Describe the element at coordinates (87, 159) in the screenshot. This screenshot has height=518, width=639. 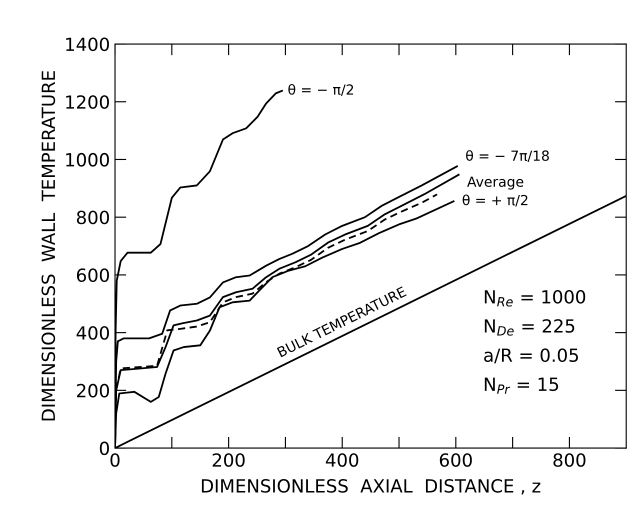
I see `y-tick-label: 1000` at that location.